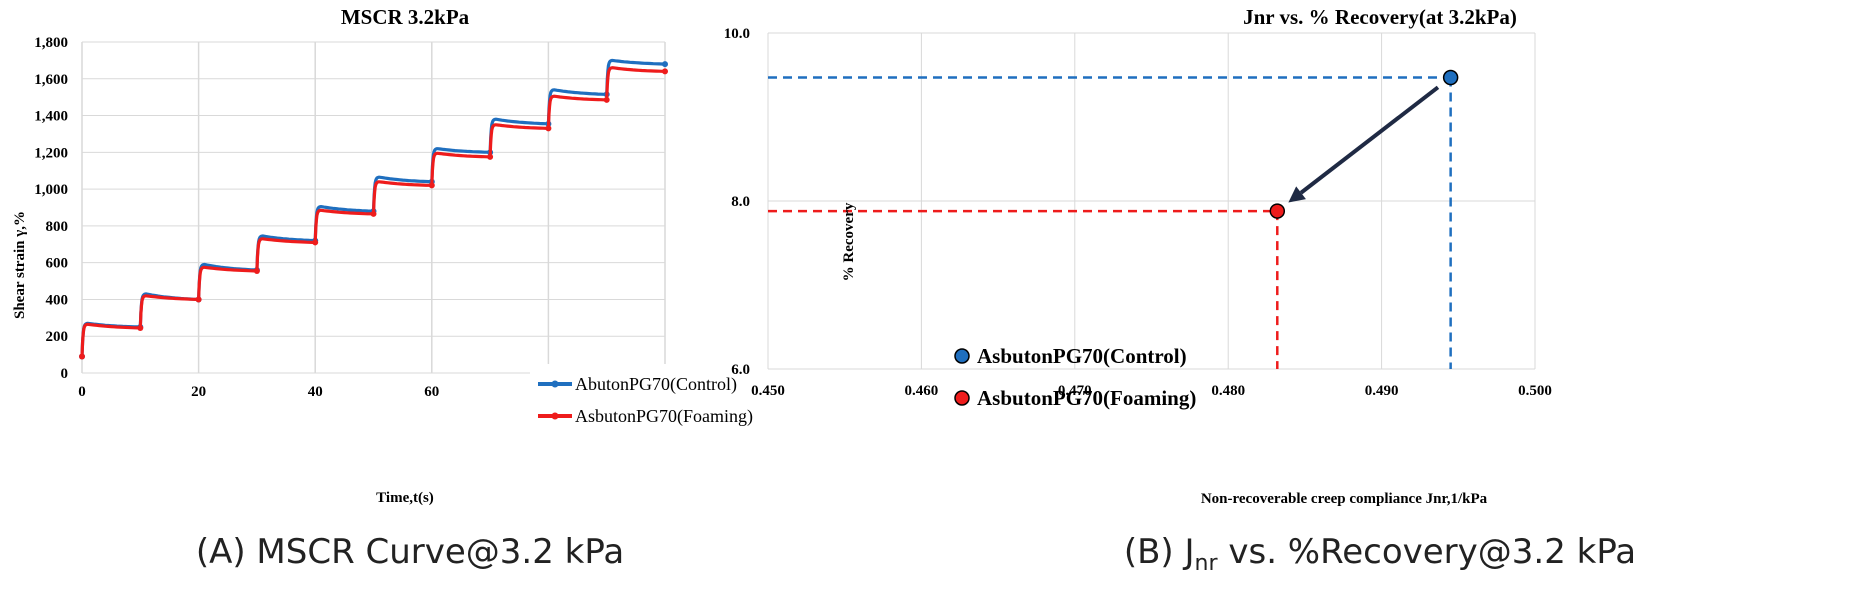 The image size is (1869, 592). Describe the element at coordinates (198, 392) in the screenshot. I see `chart-a-x-tick-label: 20` at that location.